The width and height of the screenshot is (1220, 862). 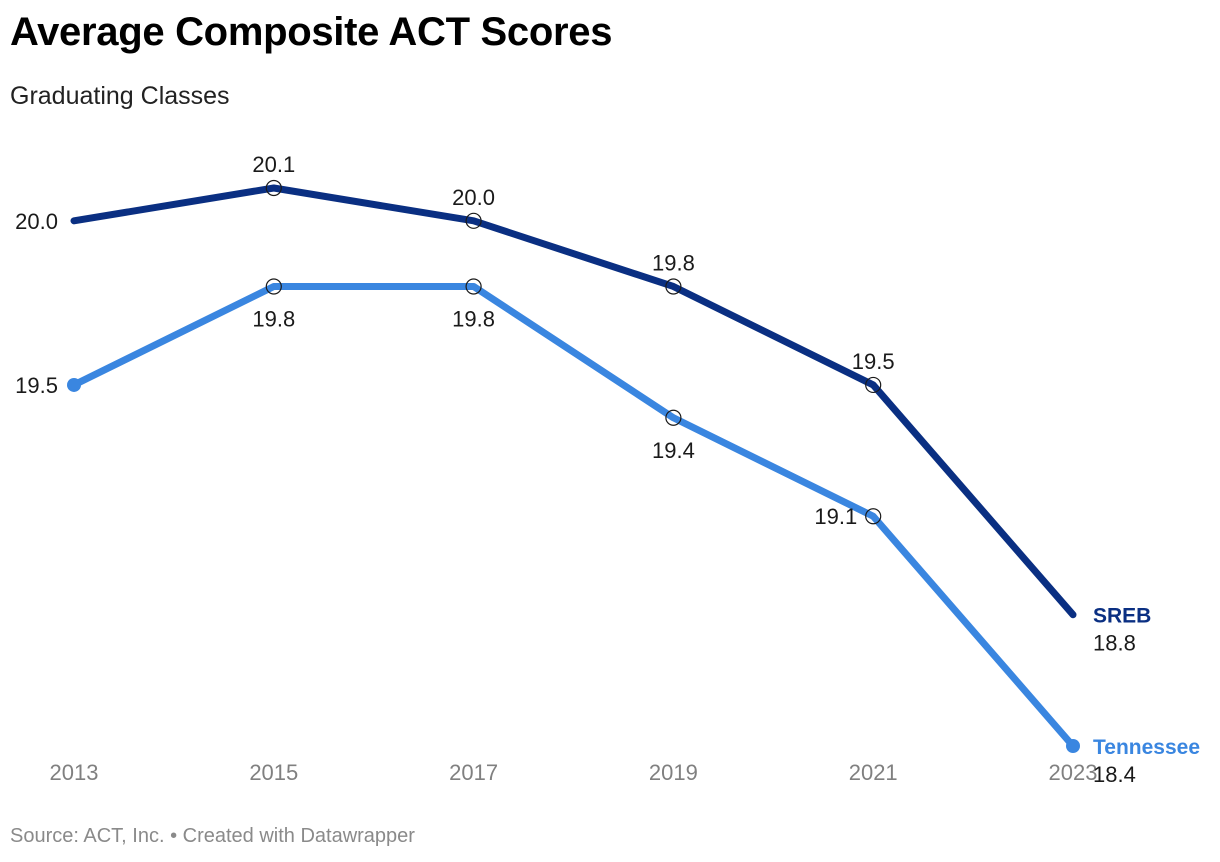 I want to click on x-tick-label: 2023, so click(x=1073, y=772).